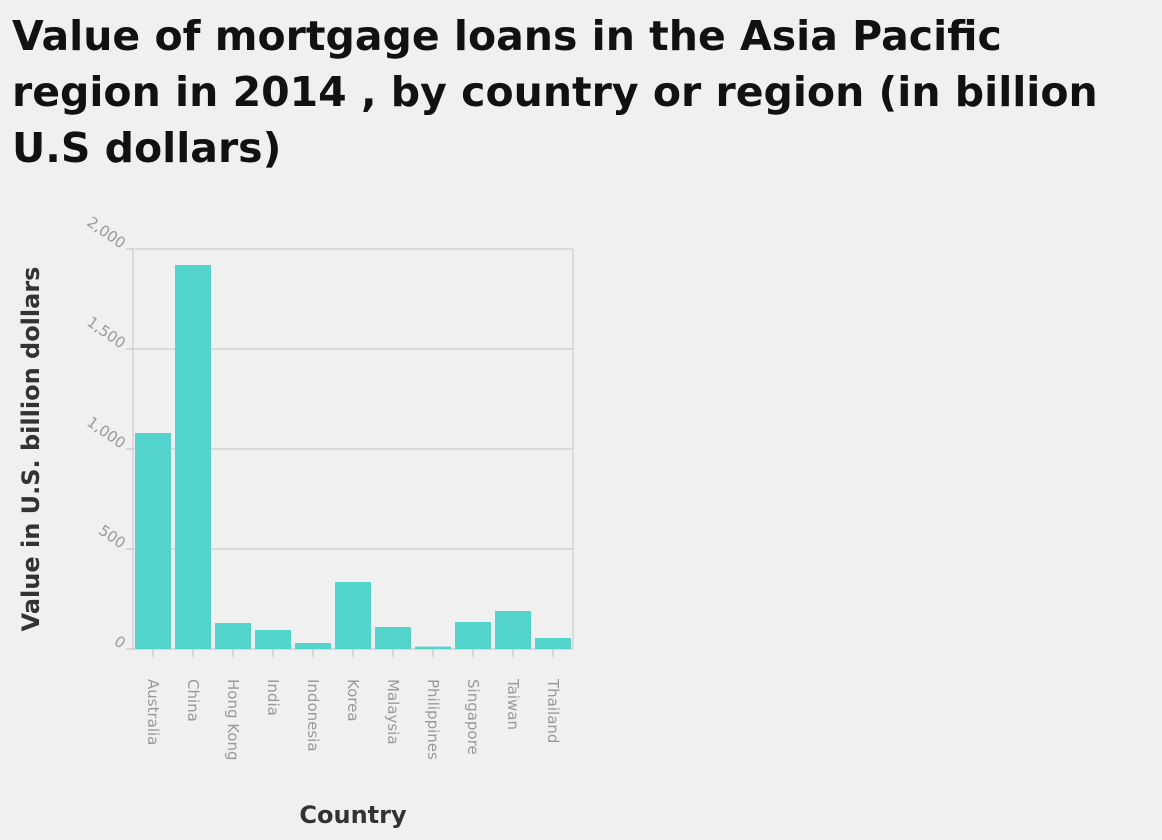 The width and height of the screenshot is (1162, 840). What do you see at coordinates (313, 646) in the screenshot?
I see `bar-indonesia` at bounding box center [313, 646].